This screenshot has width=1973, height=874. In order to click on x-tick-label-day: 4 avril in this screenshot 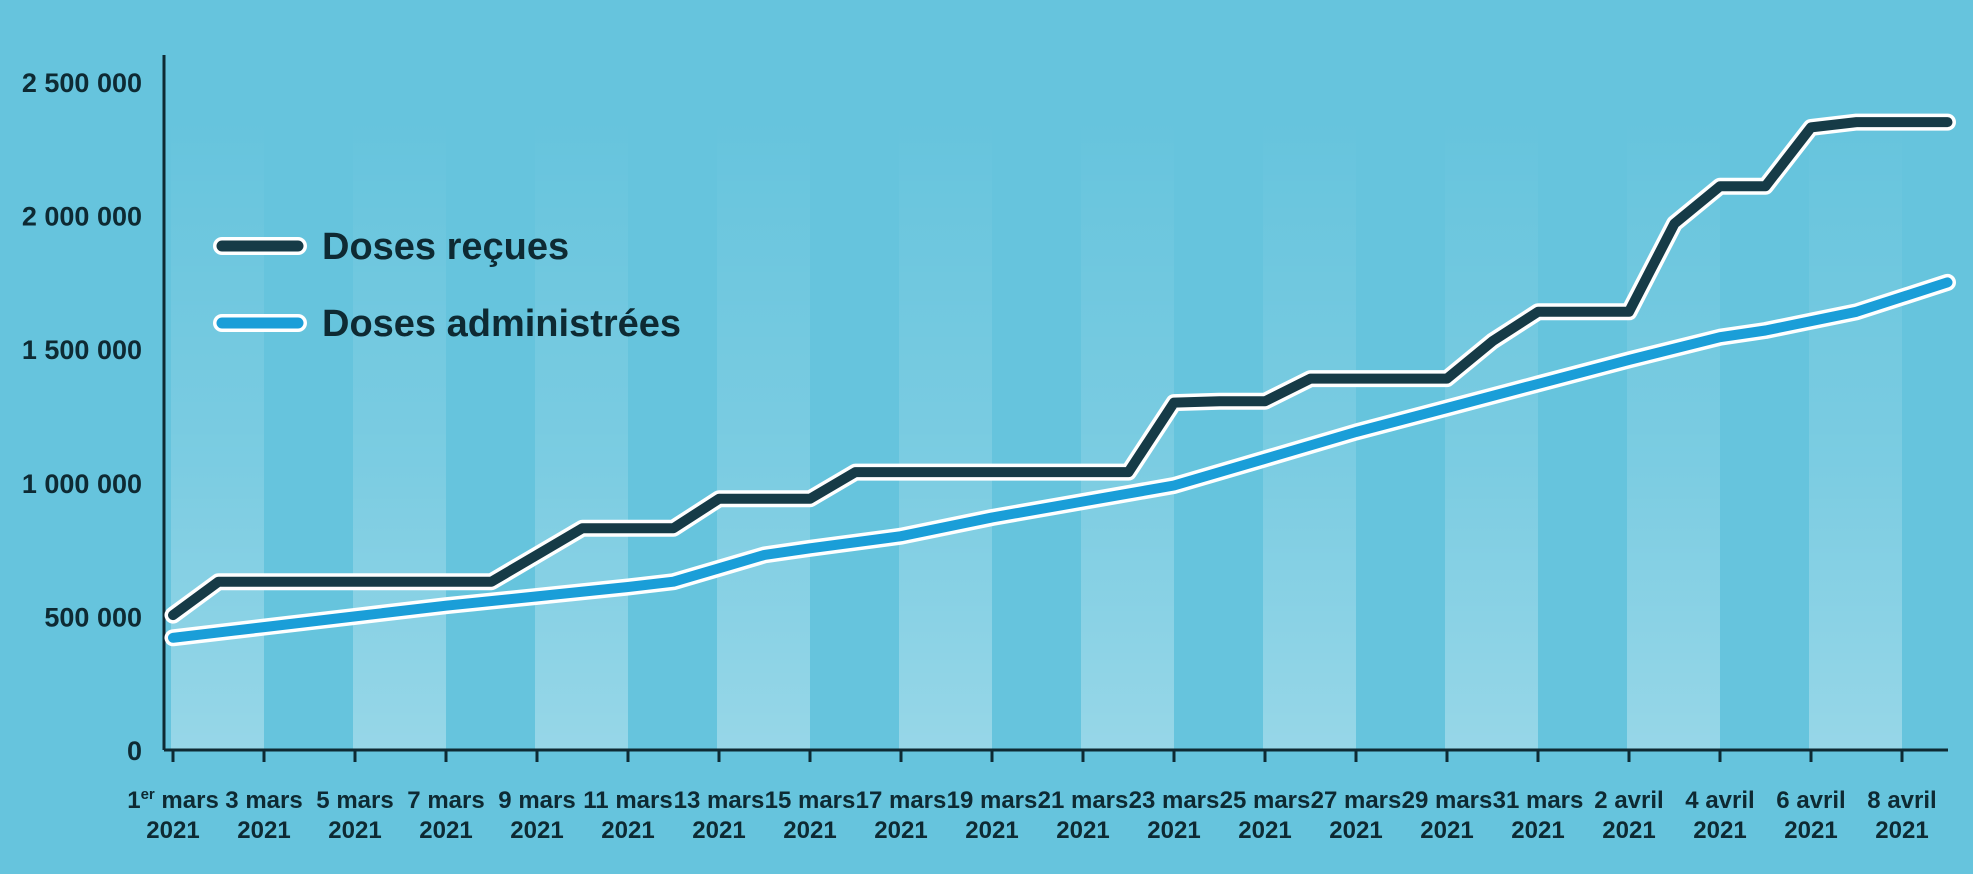, I will do `click(1719, 800)`.